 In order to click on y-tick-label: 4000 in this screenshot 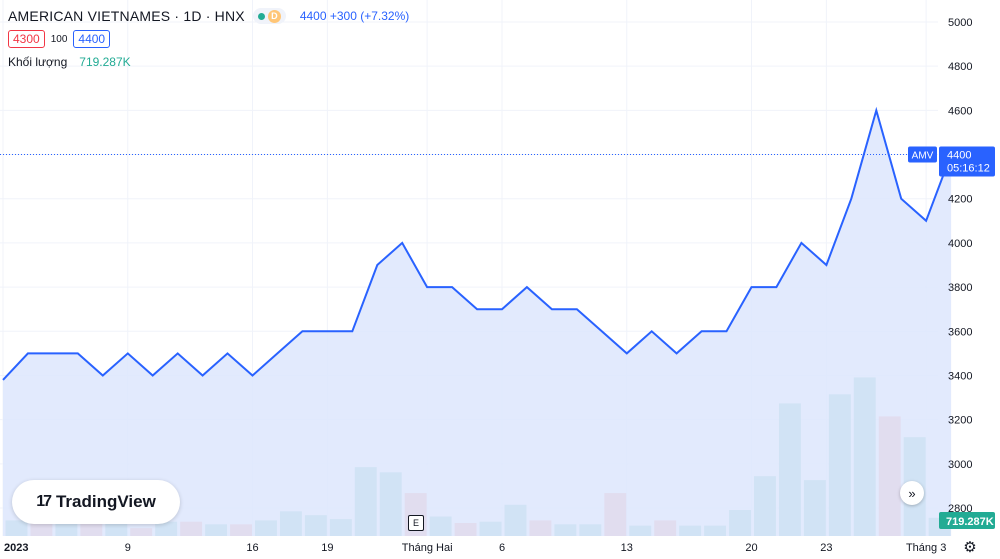, I will do `click(960, 244)`.